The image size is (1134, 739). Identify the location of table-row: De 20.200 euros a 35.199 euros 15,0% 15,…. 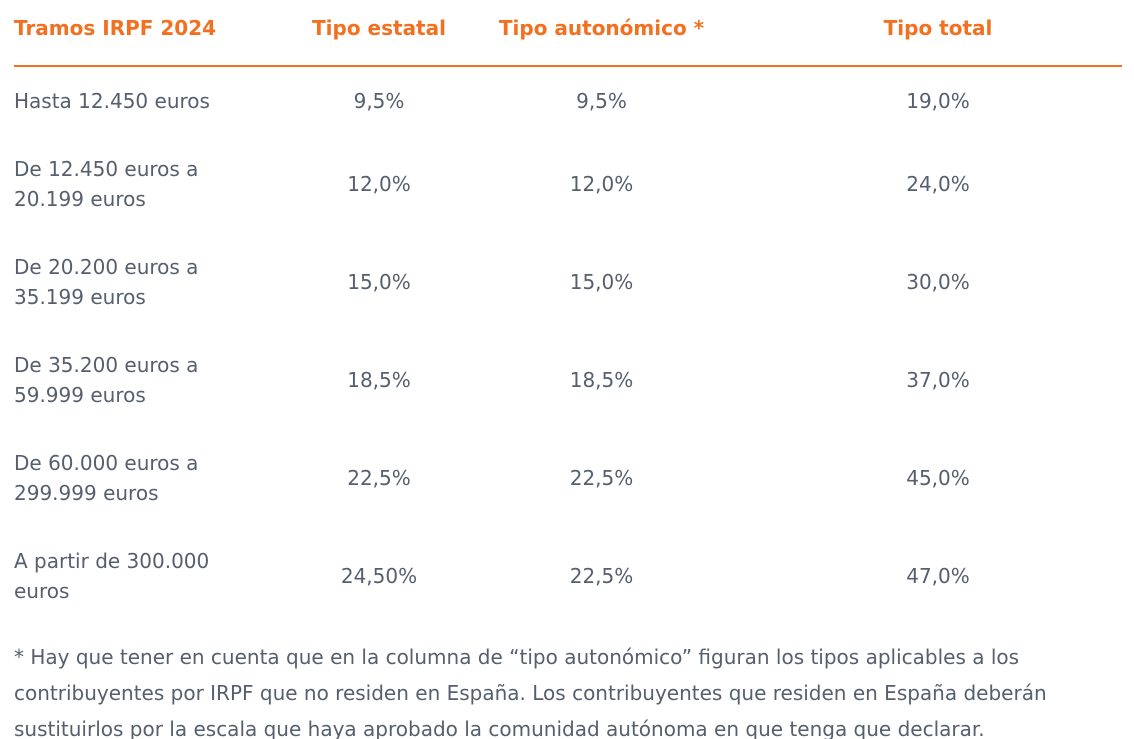
(568, 282).